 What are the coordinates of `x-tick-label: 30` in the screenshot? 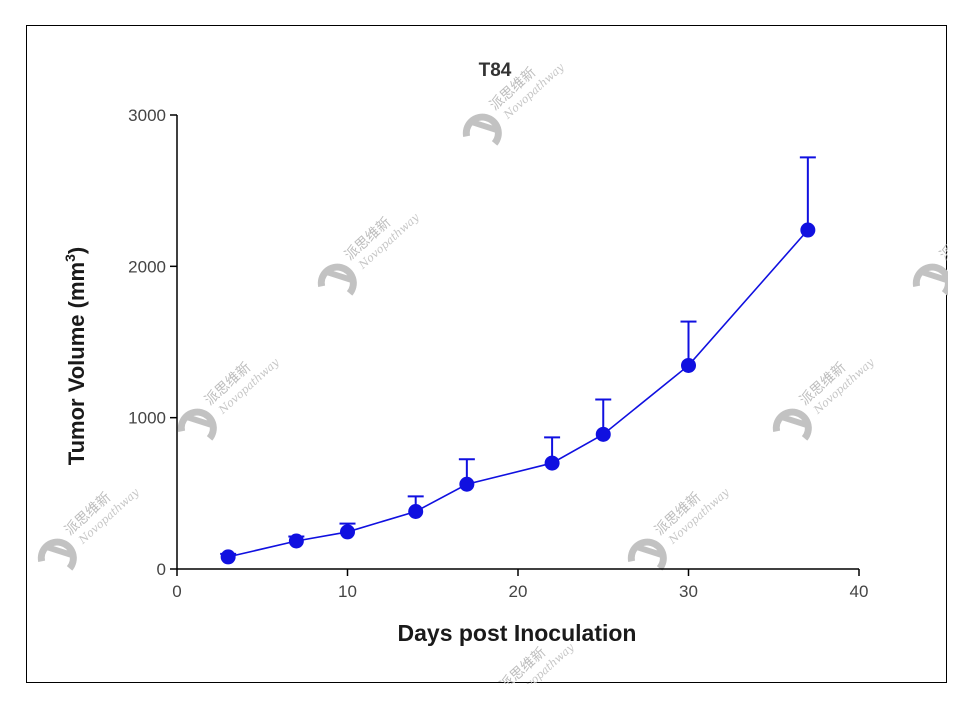 It's located at (688, 591).